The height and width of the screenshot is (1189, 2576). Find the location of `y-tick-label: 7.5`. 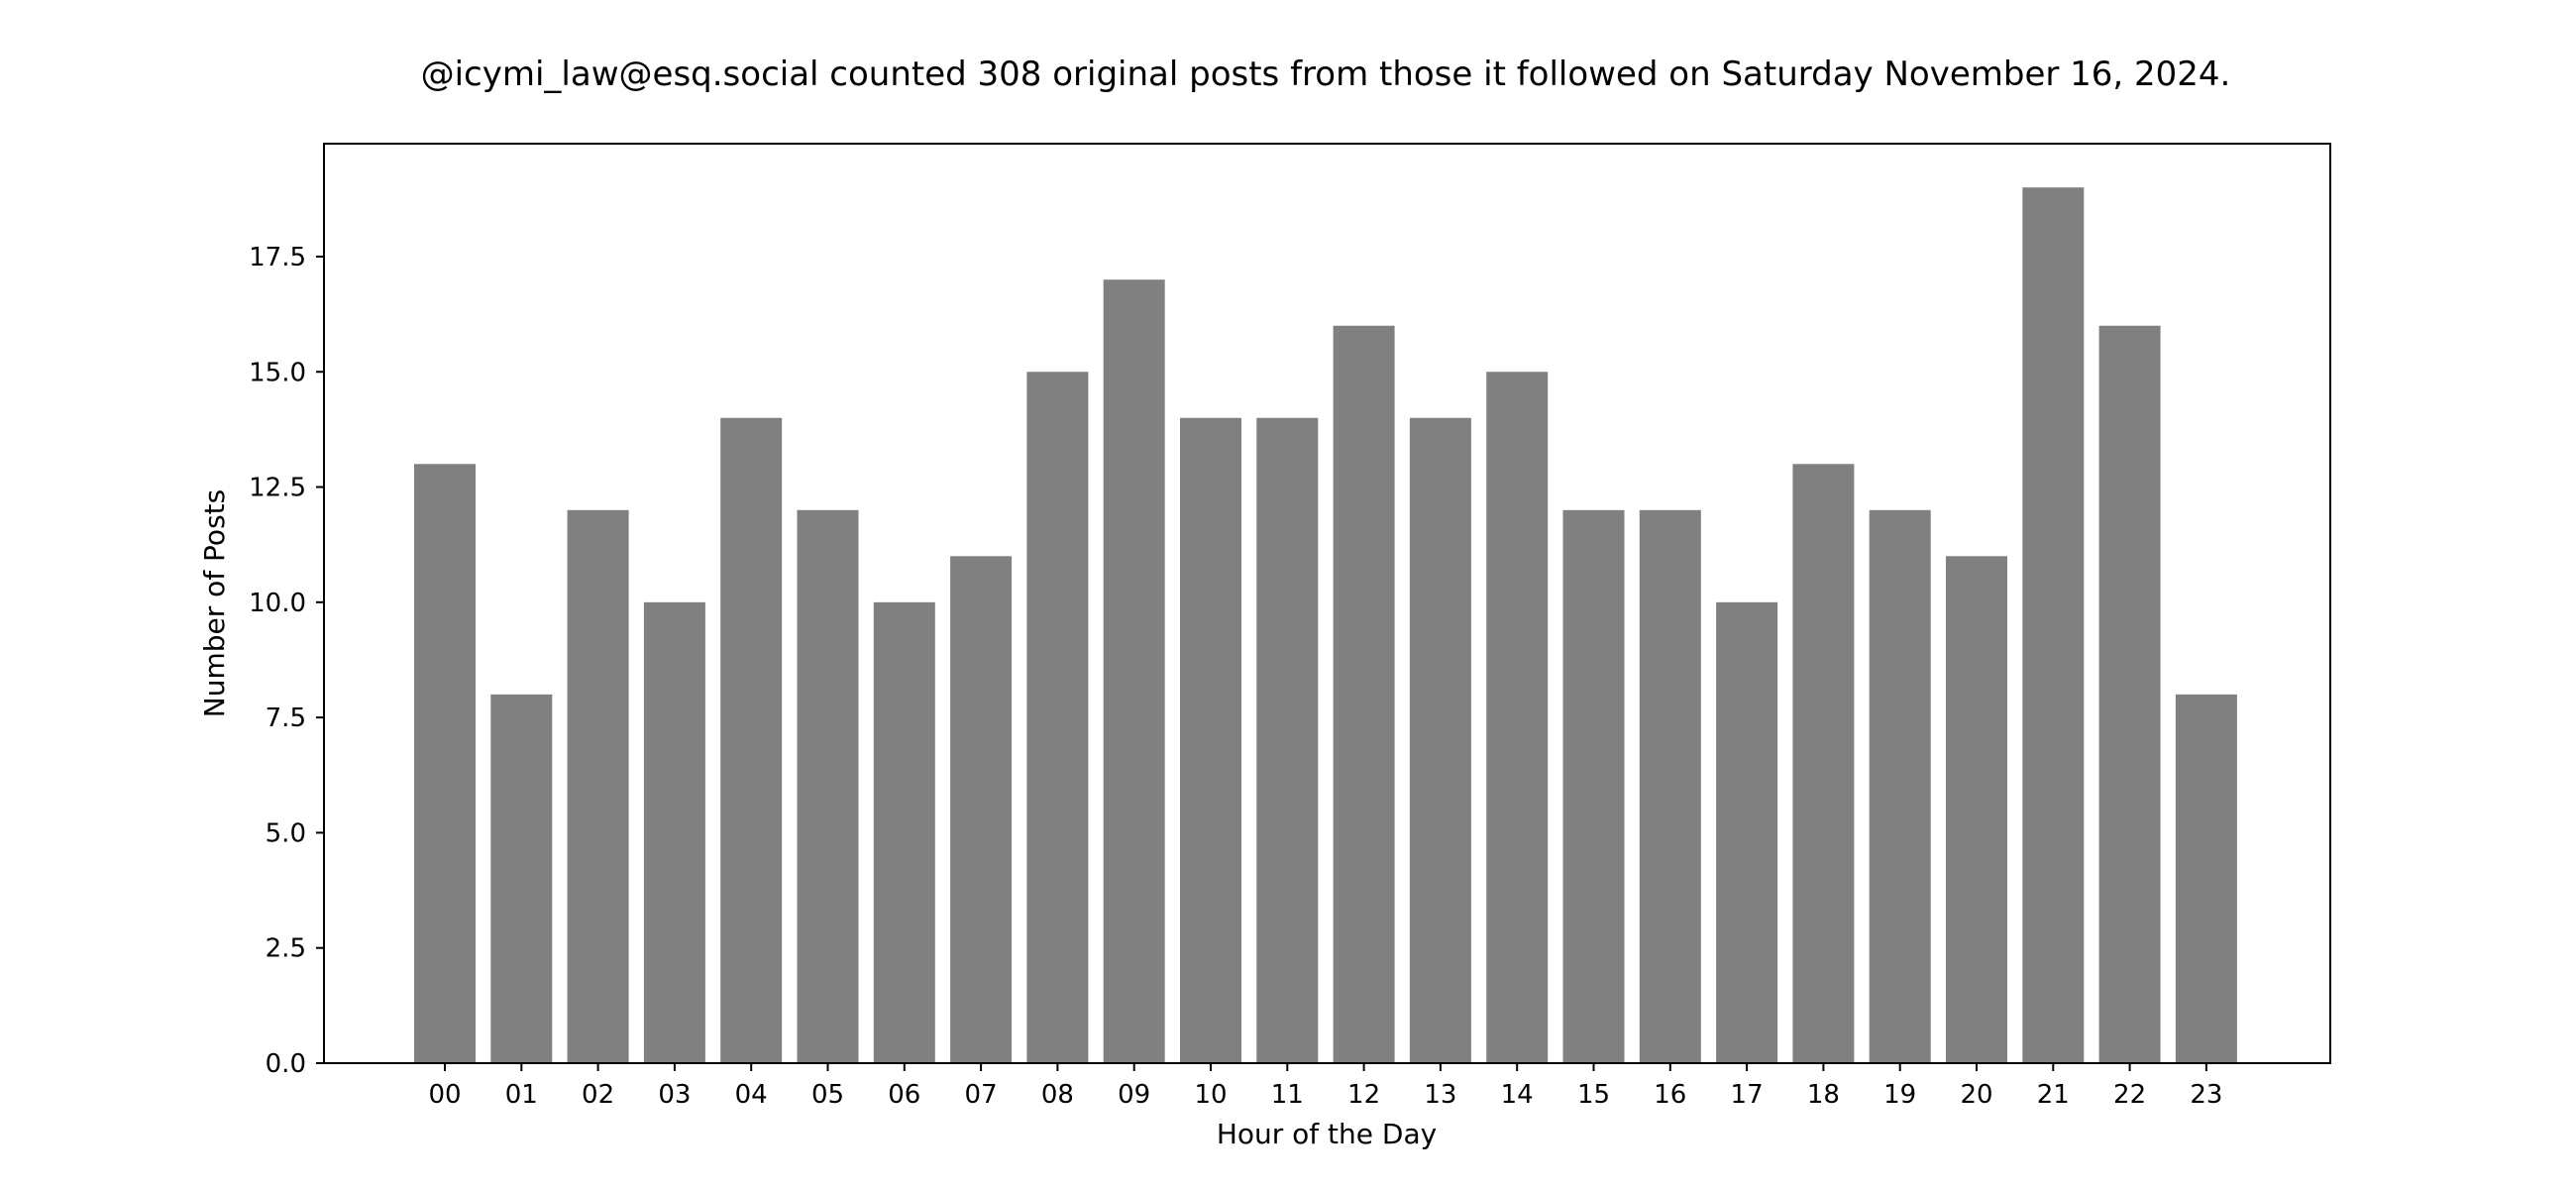

y-tick-label: 7.5 is located at coordinates (286, 718).